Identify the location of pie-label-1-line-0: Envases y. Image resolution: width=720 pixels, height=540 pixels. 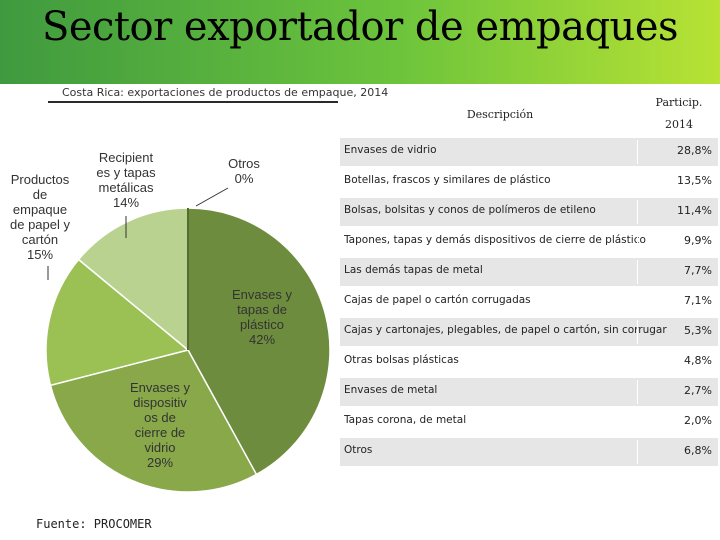
(160, 387).